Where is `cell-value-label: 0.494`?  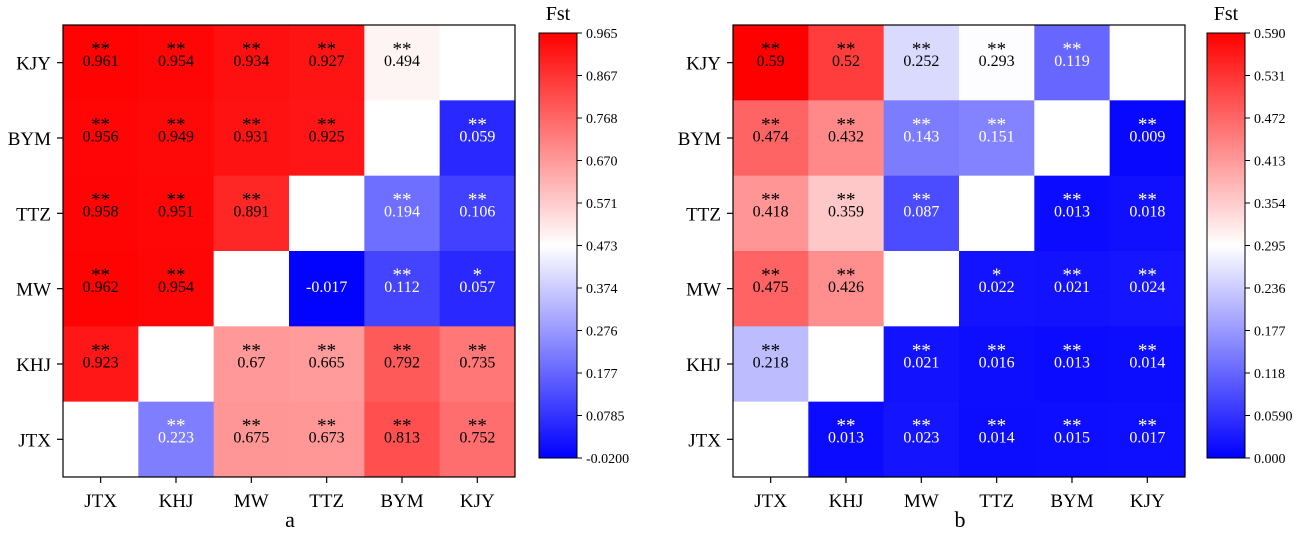
cell-value-label: 0.494 is located at coordinates (402, 61).